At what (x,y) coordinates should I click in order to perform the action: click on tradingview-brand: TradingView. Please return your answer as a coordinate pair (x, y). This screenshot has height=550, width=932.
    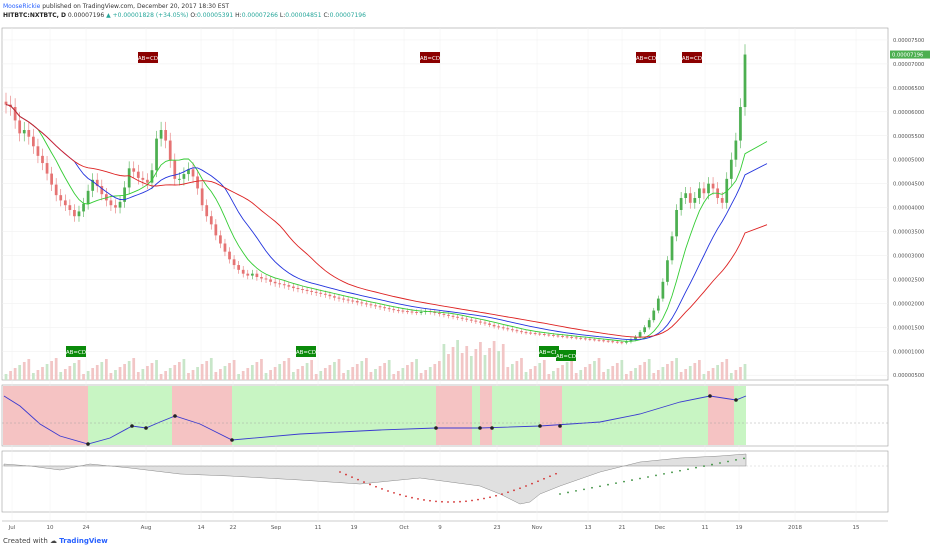
    Looking at the image, I should click on (83, 541).